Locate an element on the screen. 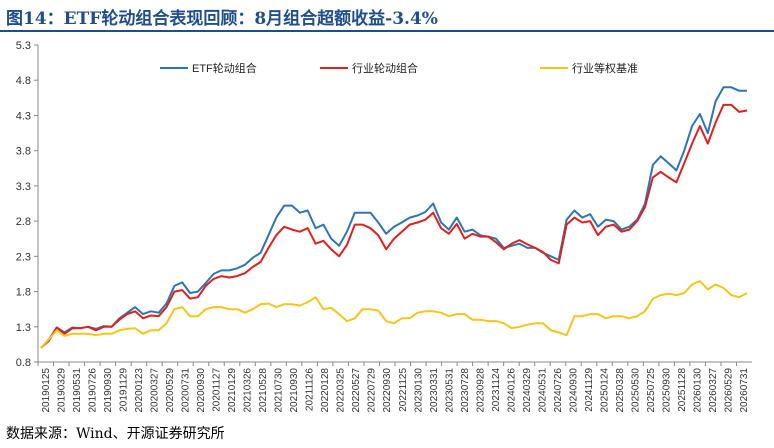  x-tick-label: 20211126 is located at coordinates (310, 389).